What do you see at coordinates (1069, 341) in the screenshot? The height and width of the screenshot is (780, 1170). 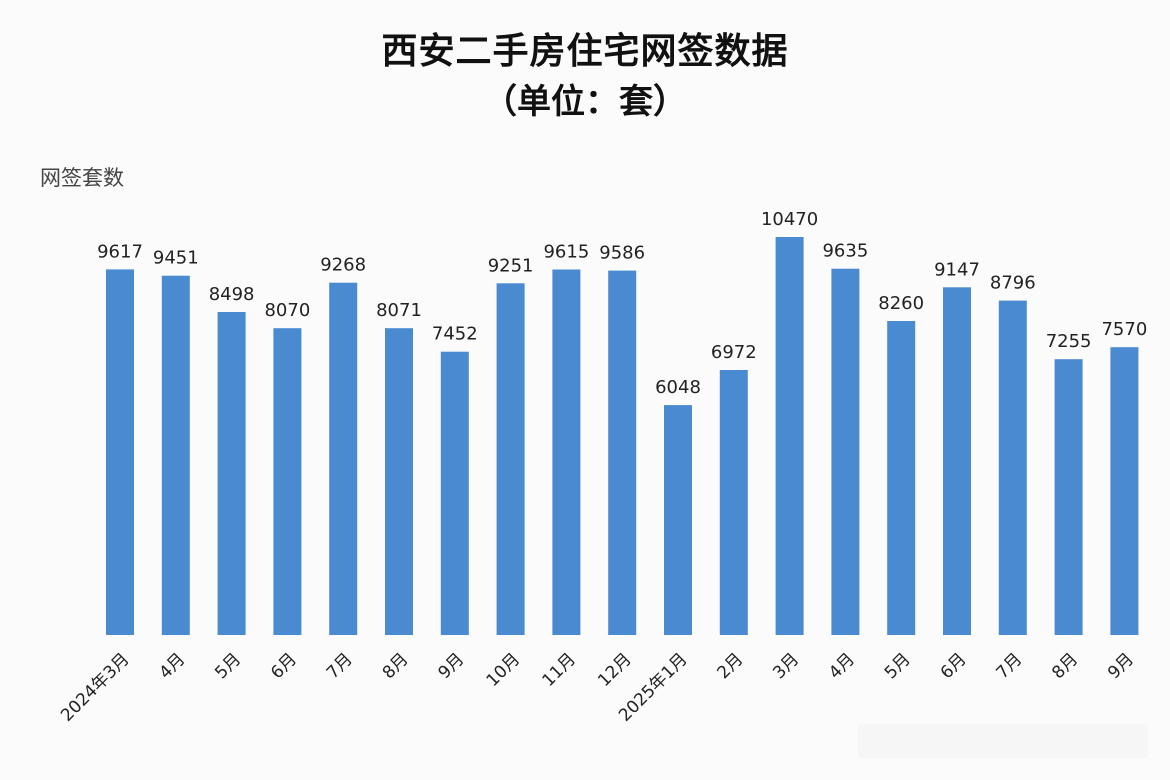 I see `bar-value-label-17: 7255` at bounding box center [1069, 341].